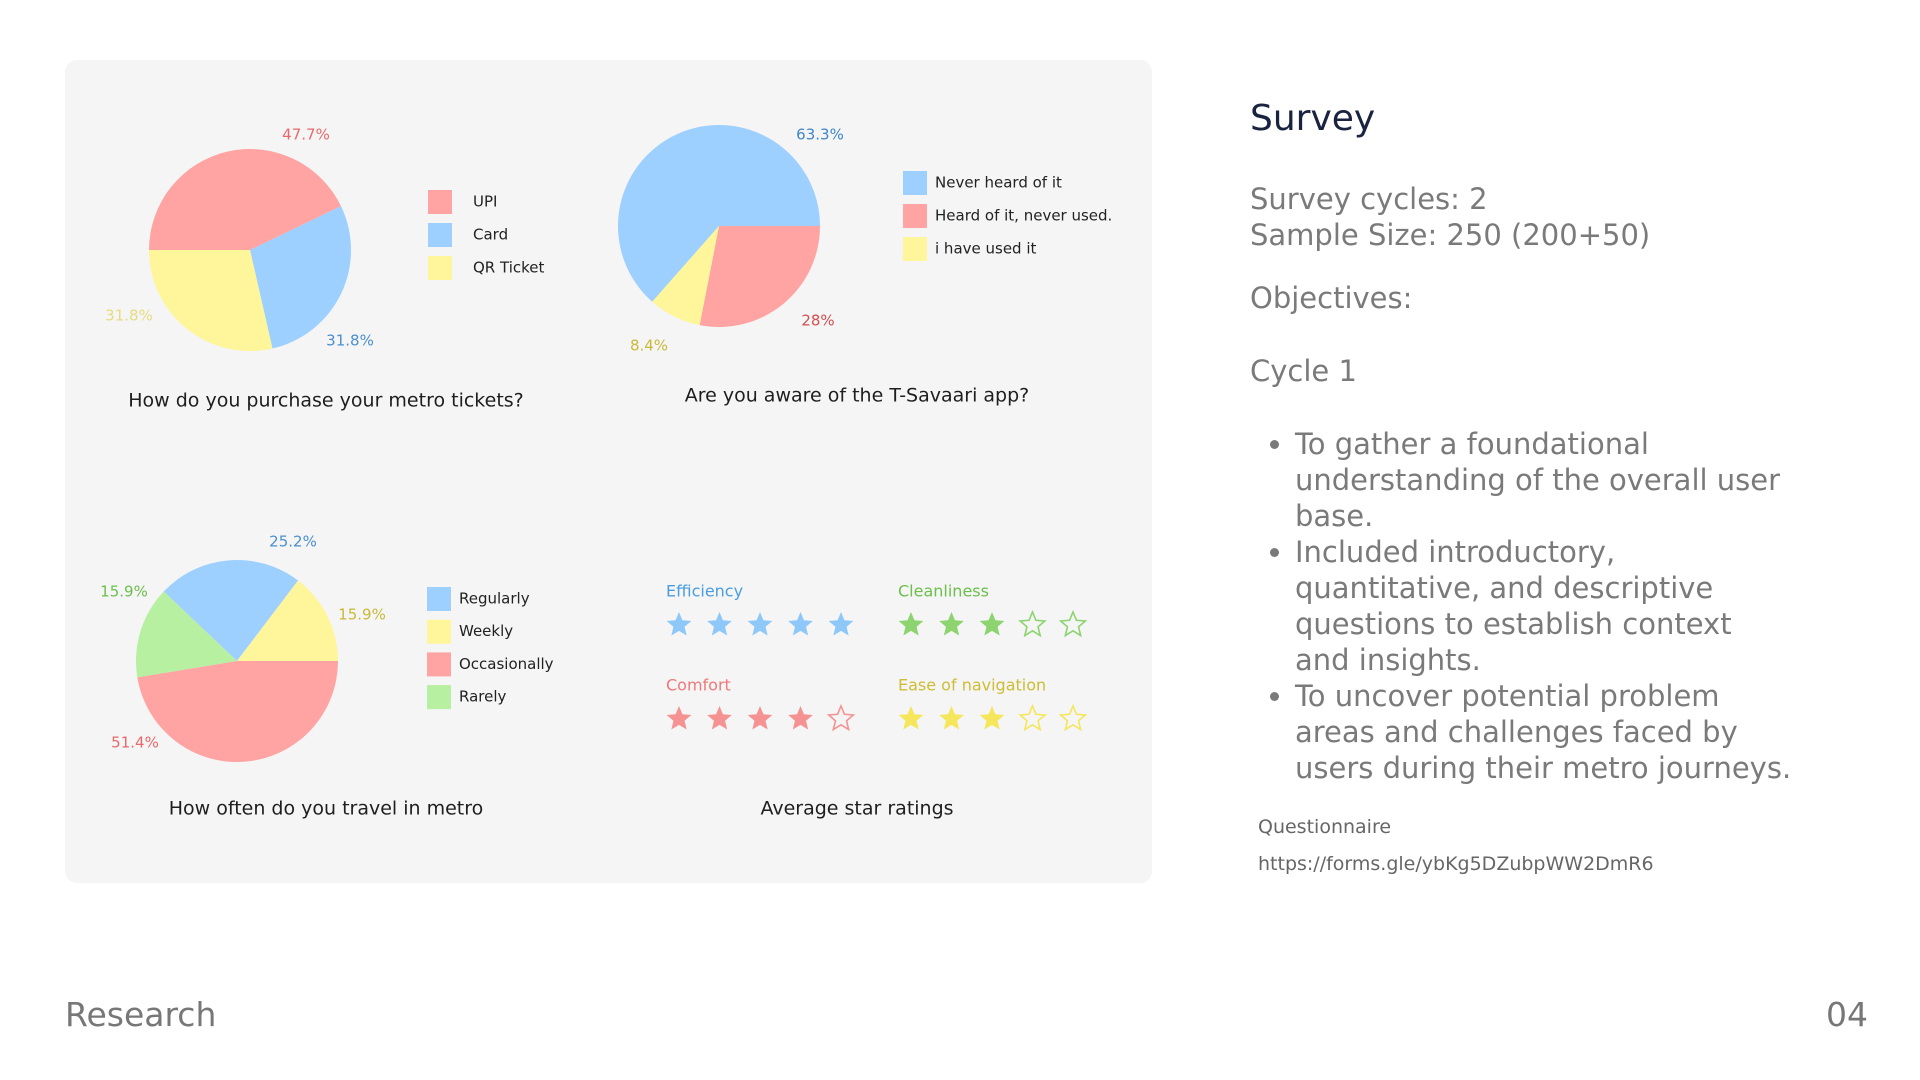 Image resolution: width=1920 pixels, height=1080 pixels. I want to click on legend-label: Never heard of it, so click(998, 183).